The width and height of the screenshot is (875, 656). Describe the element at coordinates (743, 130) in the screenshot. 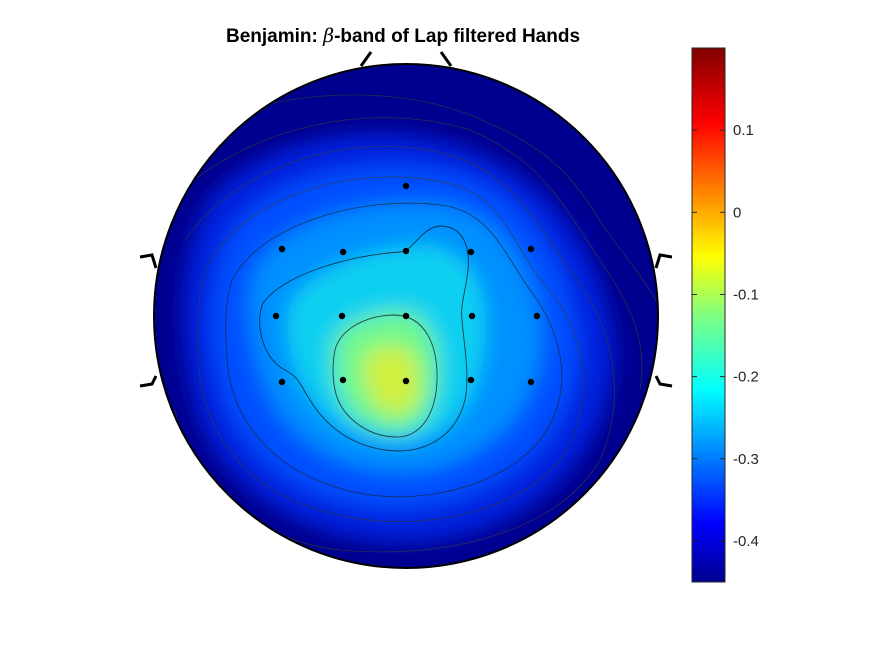

I see `colorbar-tick-label: 0.1` at that location.